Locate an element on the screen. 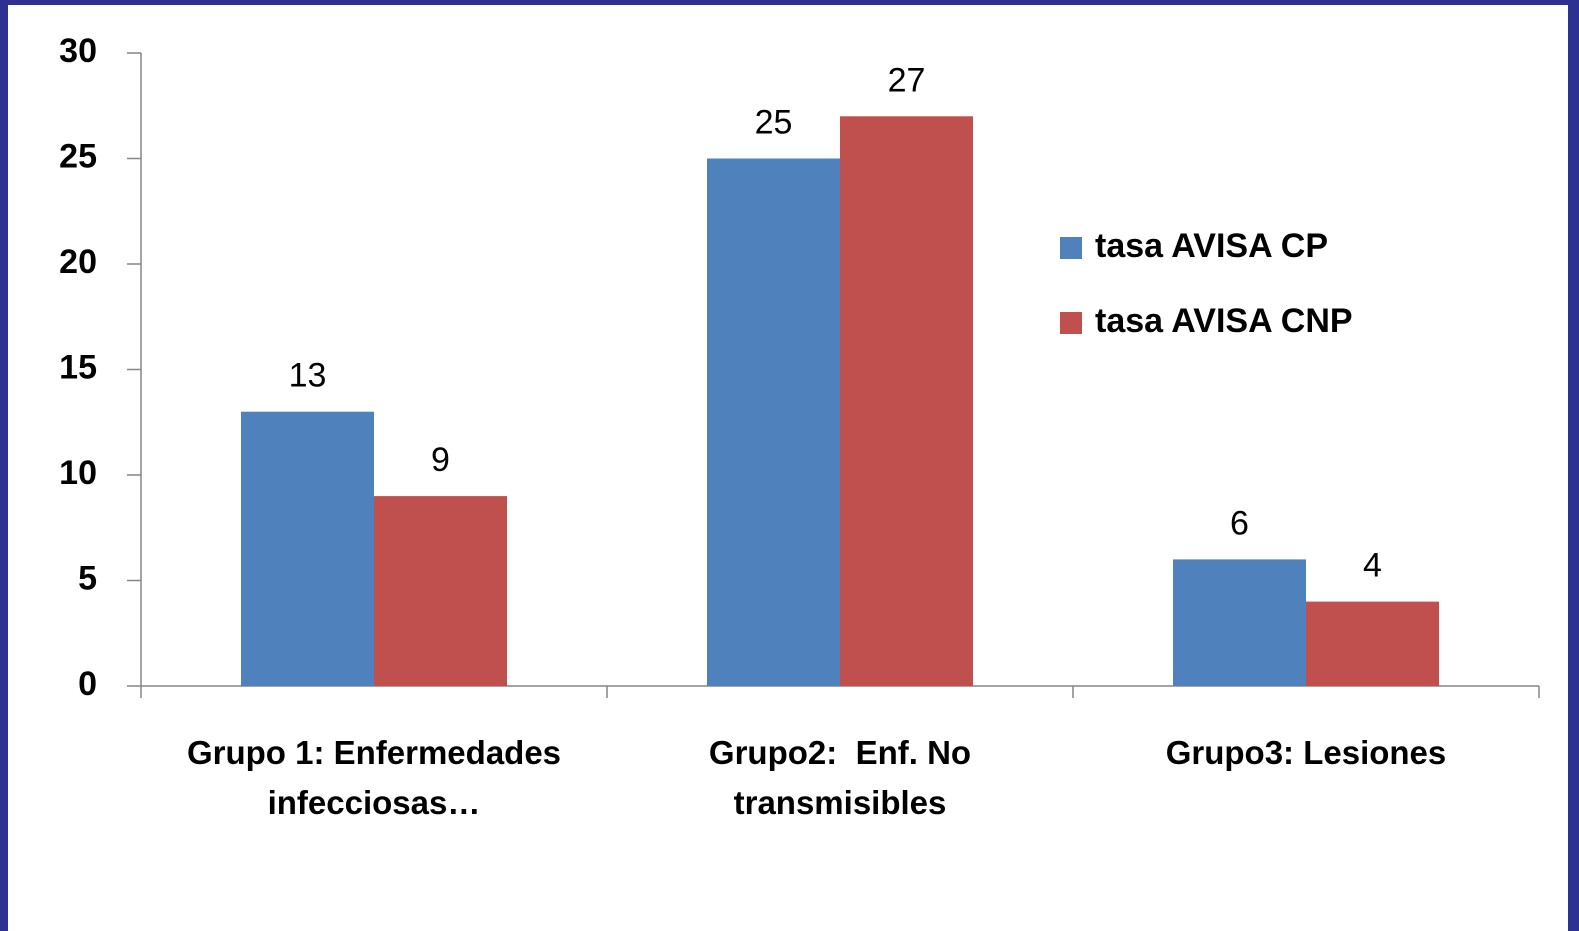  y-tick-label: 0 is located at coordinates (87, 684).